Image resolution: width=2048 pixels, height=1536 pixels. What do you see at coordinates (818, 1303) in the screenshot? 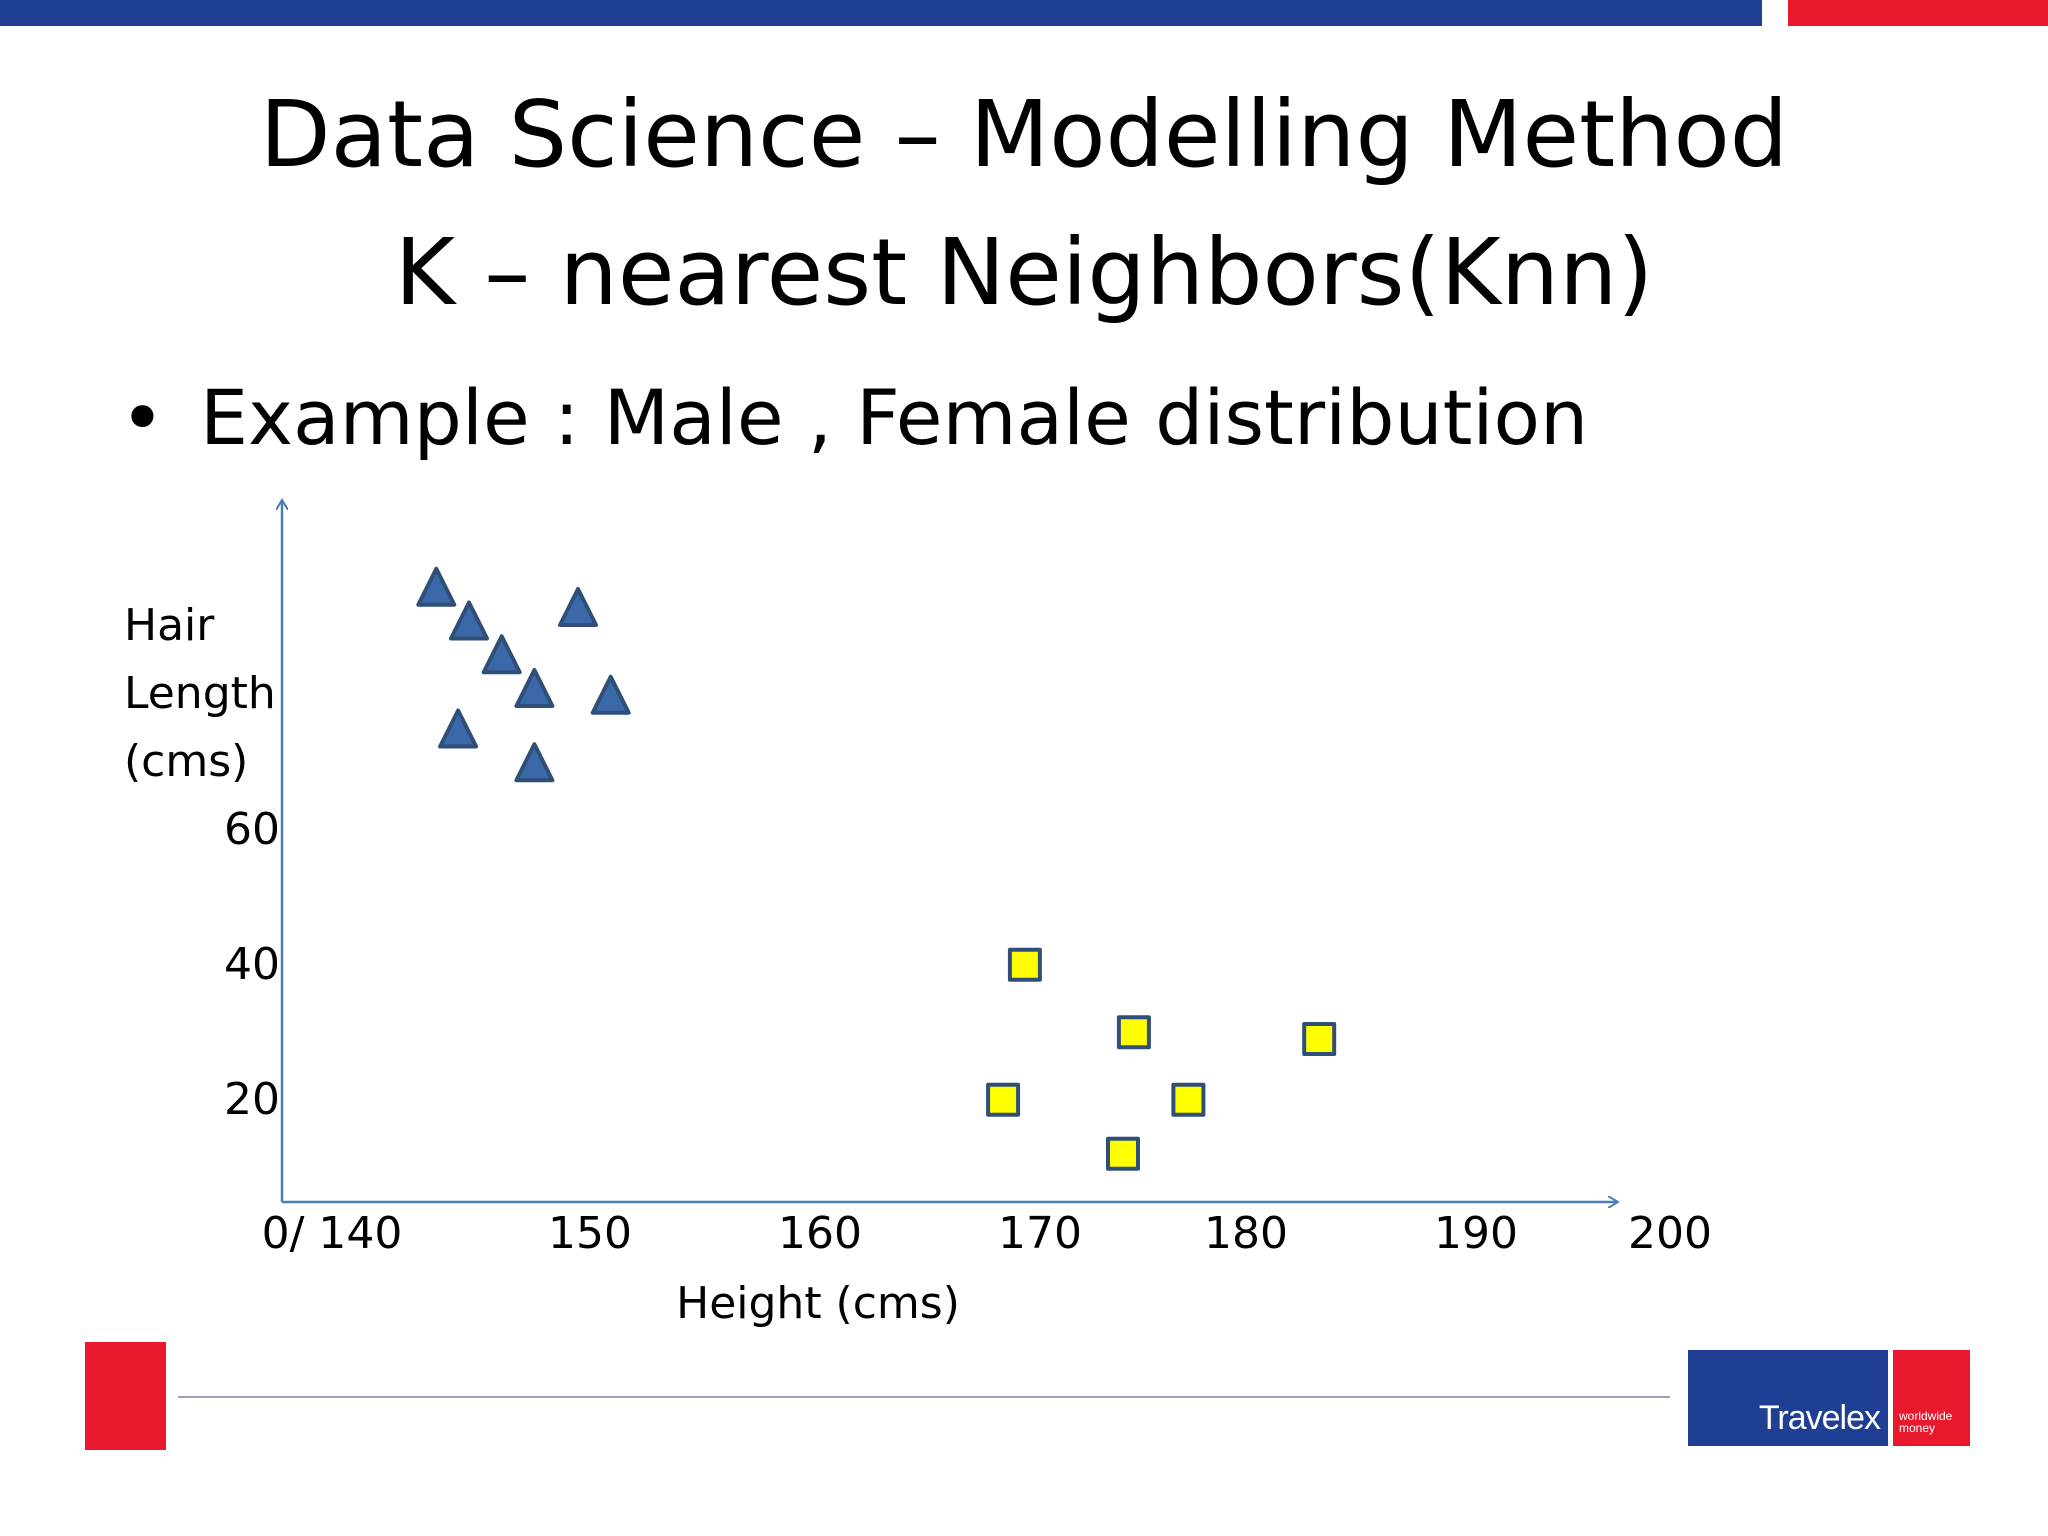
I see `x-axis-label: Height (cms)` at bounding box center [818, 1303].